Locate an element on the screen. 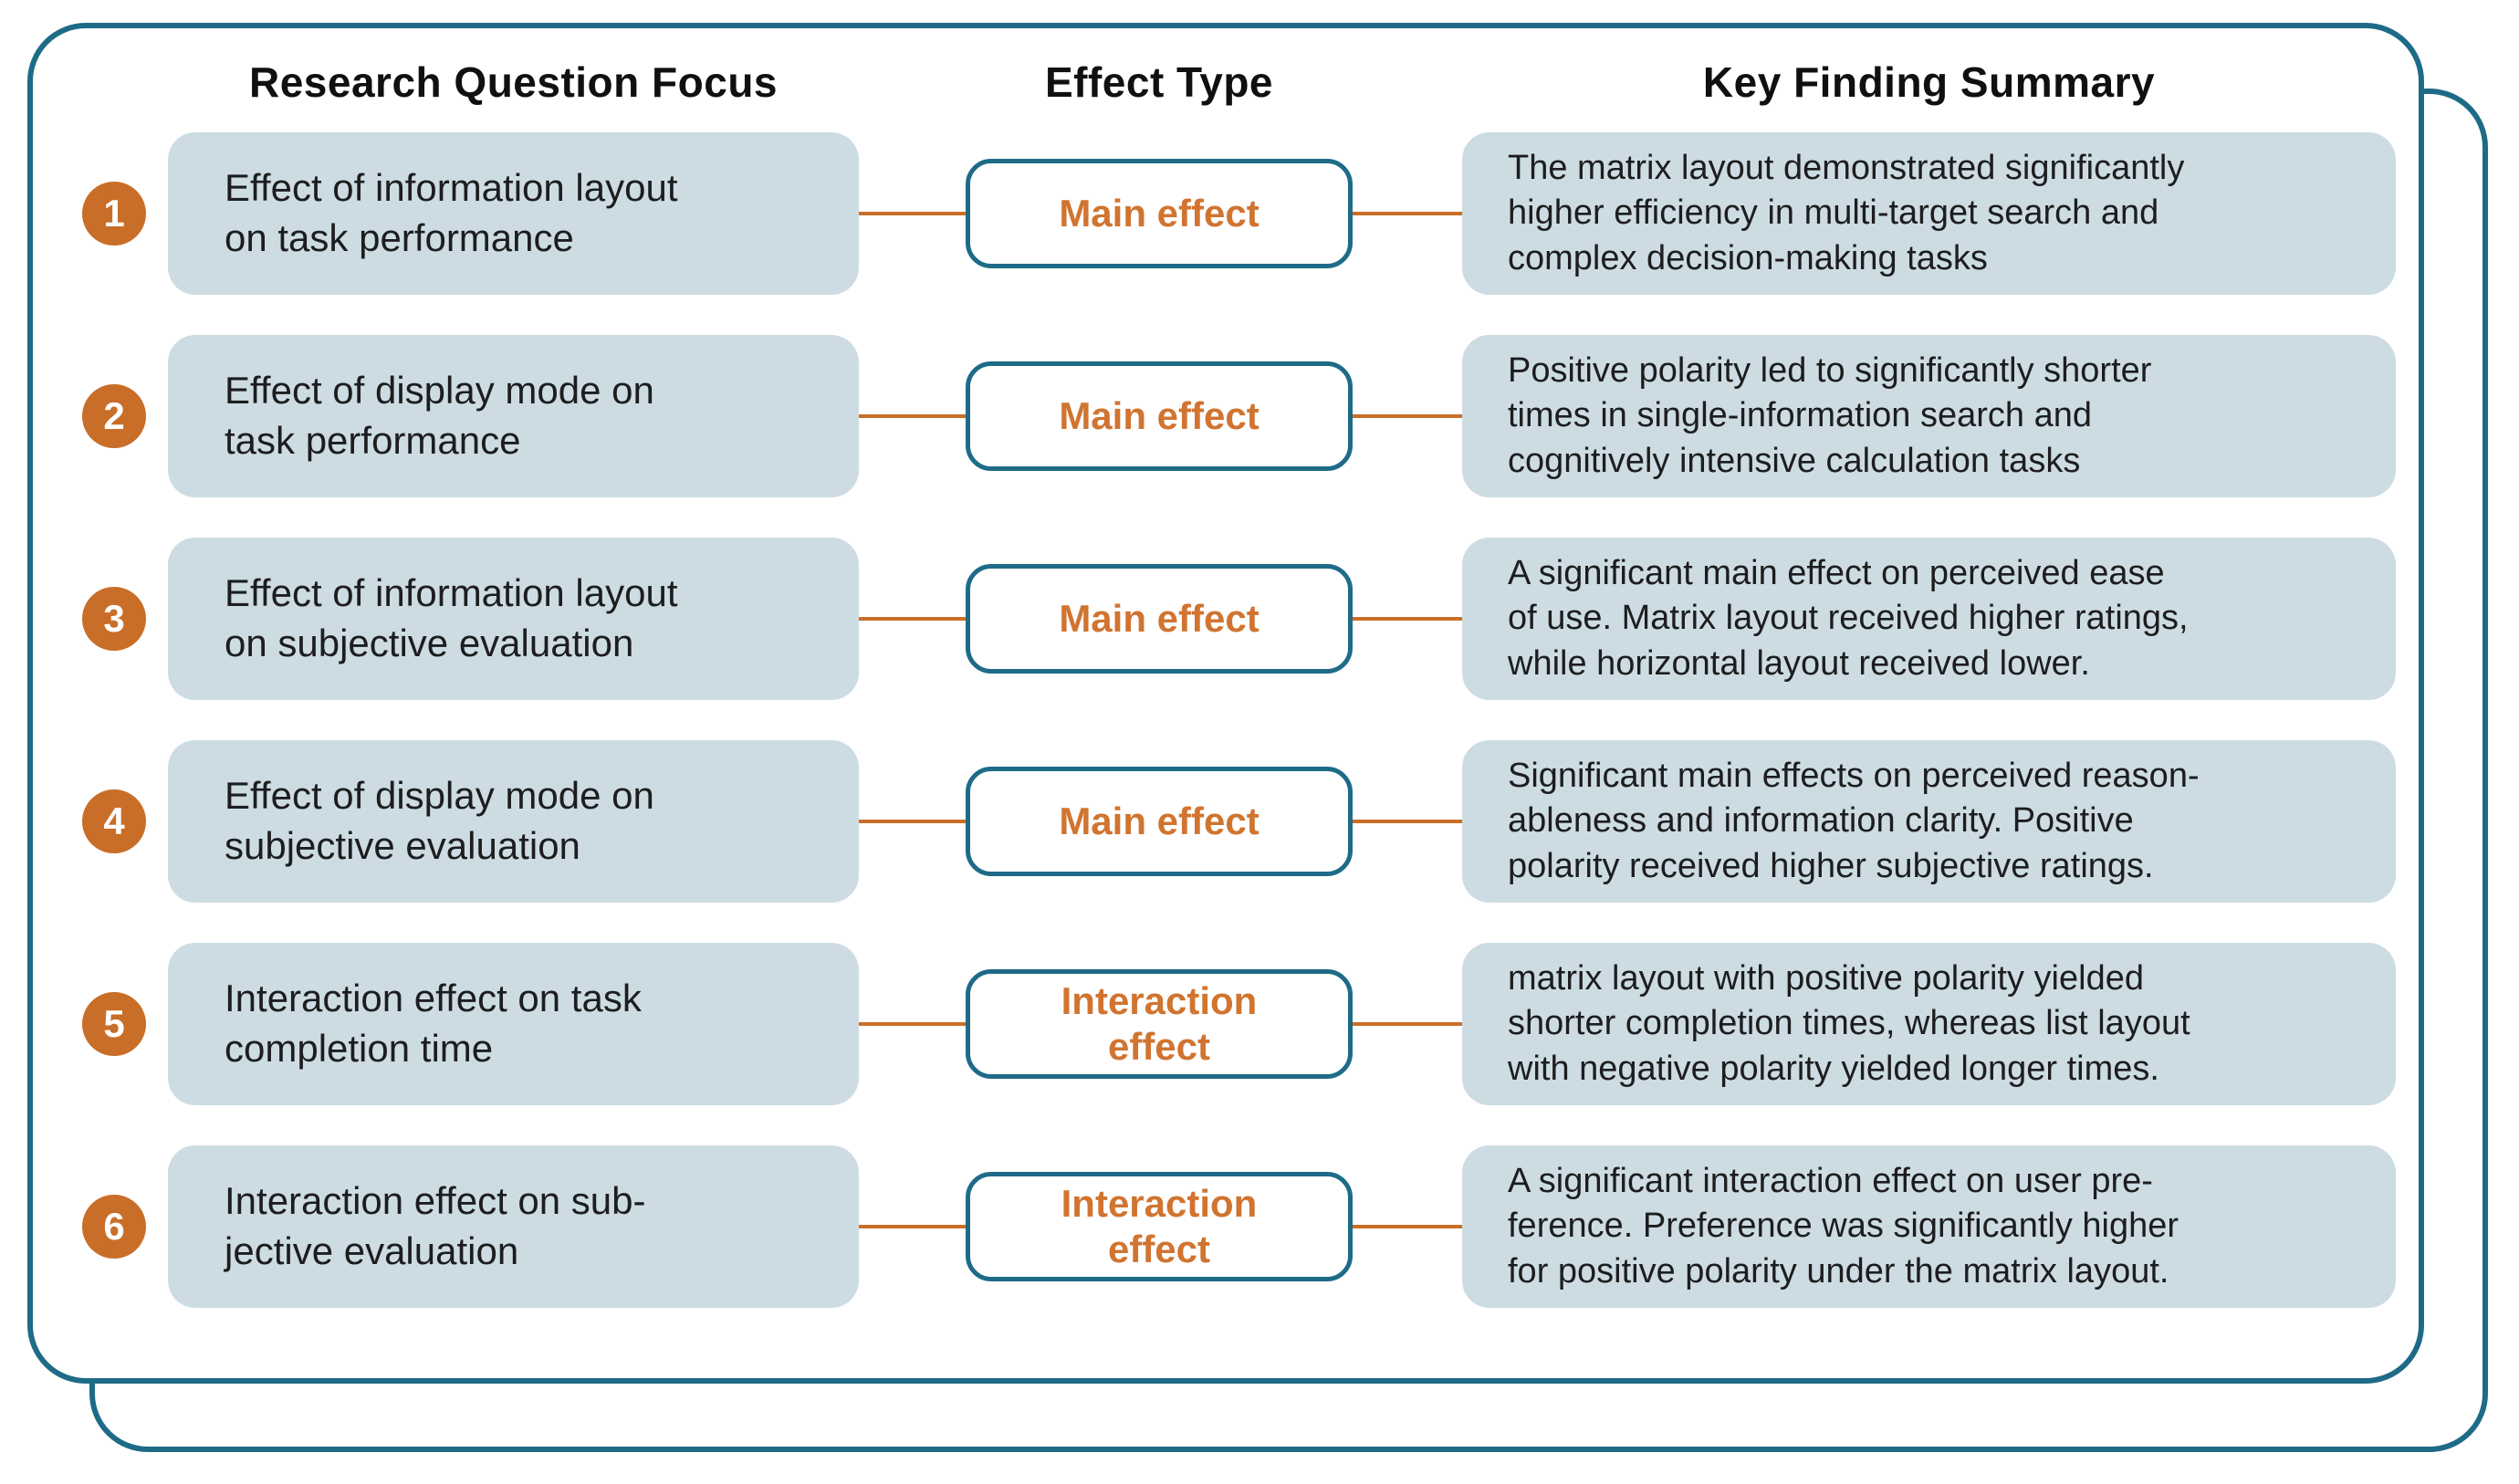 The width and height of the screenshot is (2519, 1484). row-number-badge: 1 is located at coordinates (114, 214).